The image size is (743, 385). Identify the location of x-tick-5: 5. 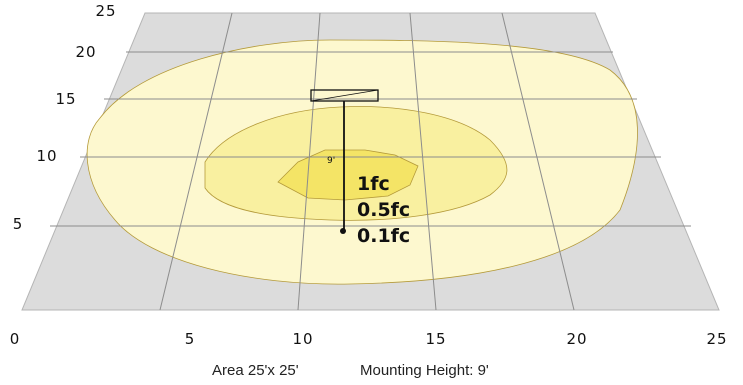
(190, 339).